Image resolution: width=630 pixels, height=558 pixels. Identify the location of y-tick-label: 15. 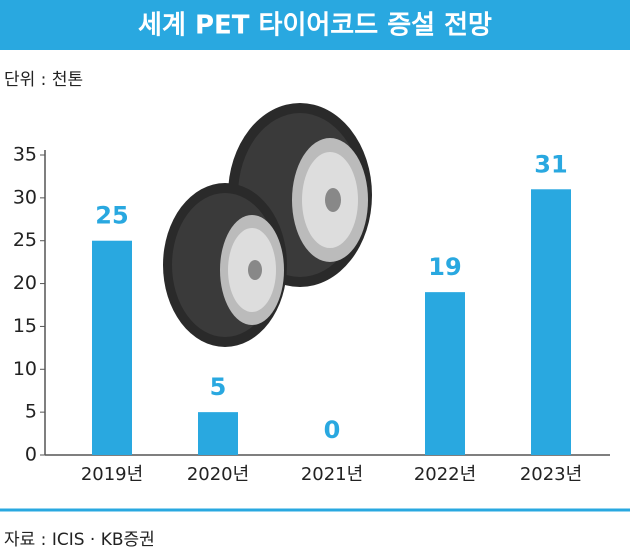
(25, 326).